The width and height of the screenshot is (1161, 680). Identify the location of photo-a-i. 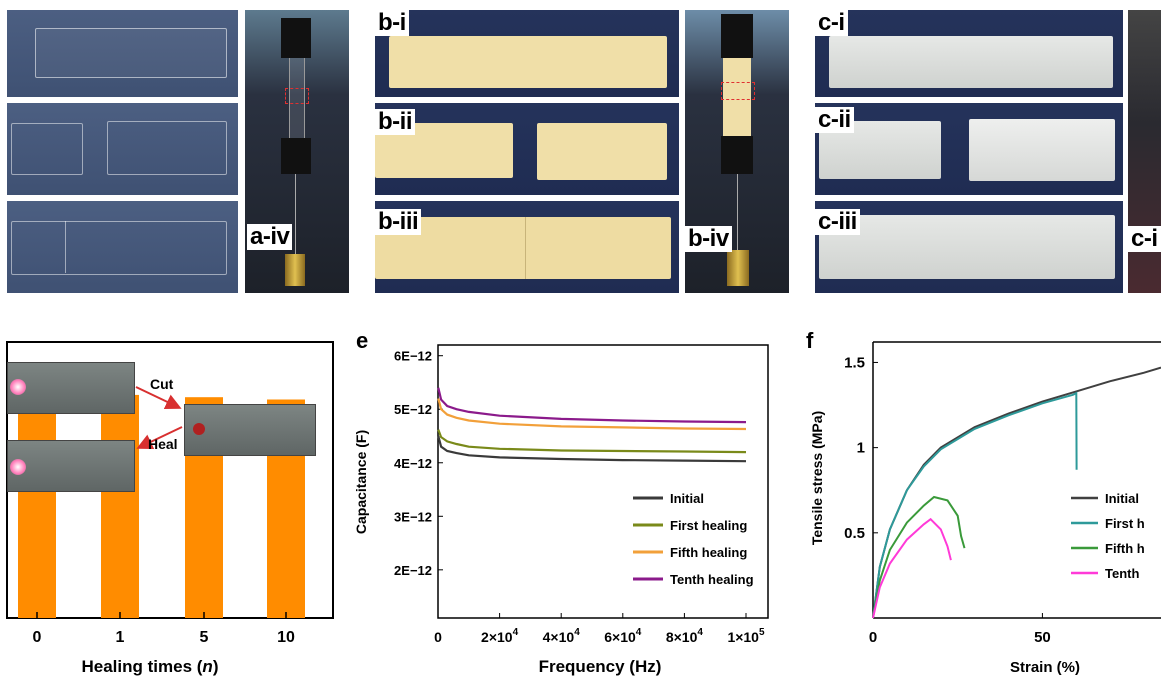
(122, 53).